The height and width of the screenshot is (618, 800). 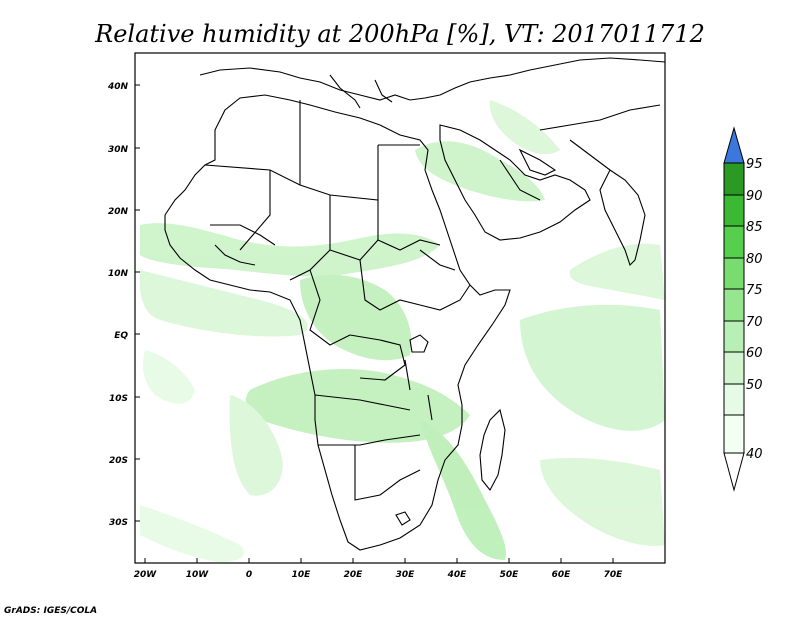 What do you see at coordinates (754, 385) in the screenshot?
I see `colorbar-label-50: 50` at bounding box center [754, 385].